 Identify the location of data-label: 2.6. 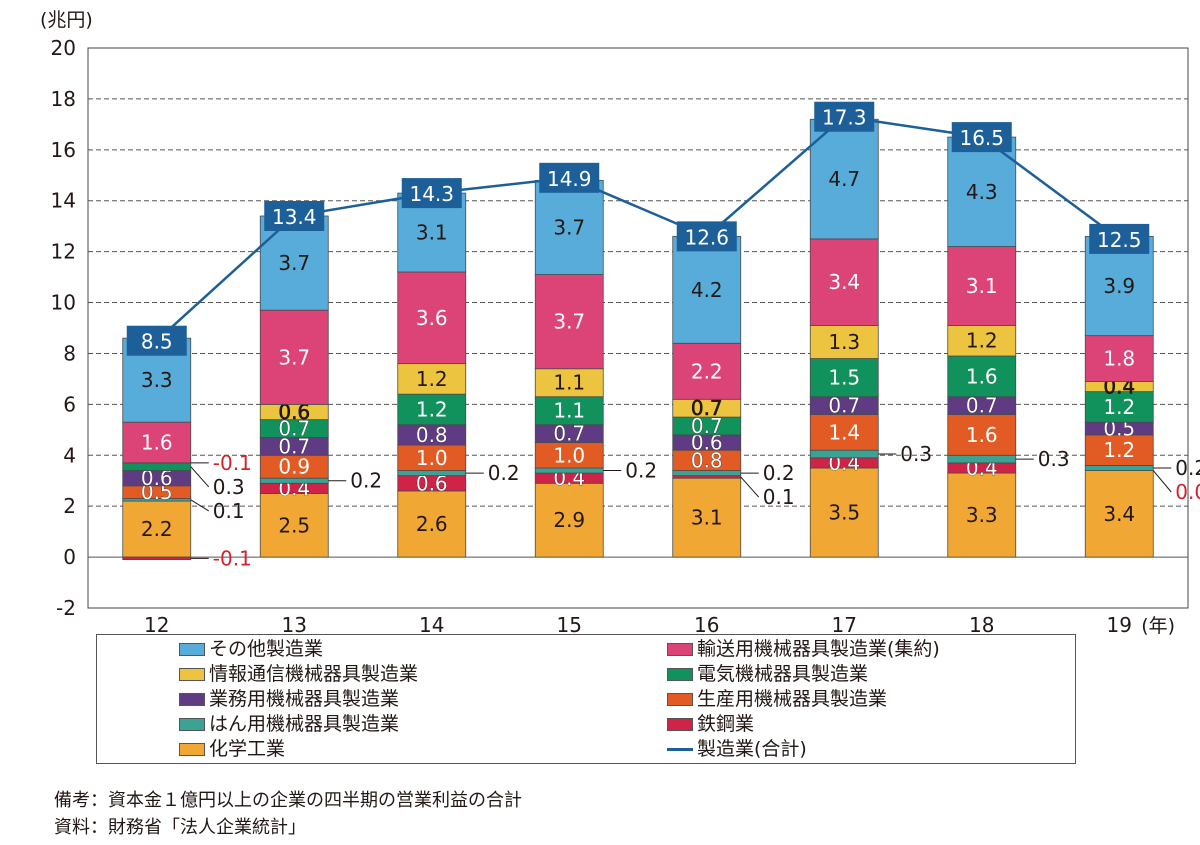
(432, 524).